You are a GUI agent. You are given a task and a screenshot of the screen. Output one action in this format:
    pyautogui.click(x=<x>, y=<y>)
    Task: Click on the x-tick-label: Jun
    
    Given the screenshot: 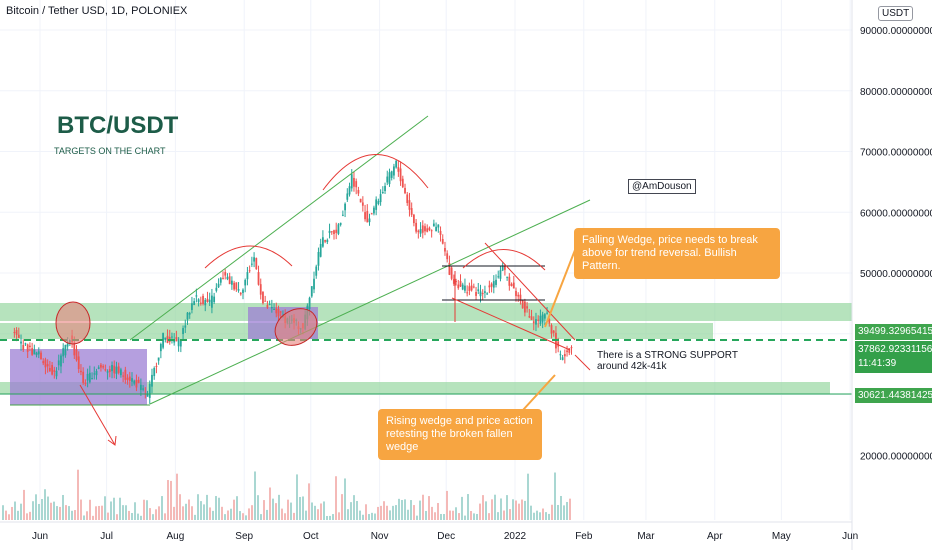 What is the action you would take?
    pyautogui.click(x=850, y=536)
    